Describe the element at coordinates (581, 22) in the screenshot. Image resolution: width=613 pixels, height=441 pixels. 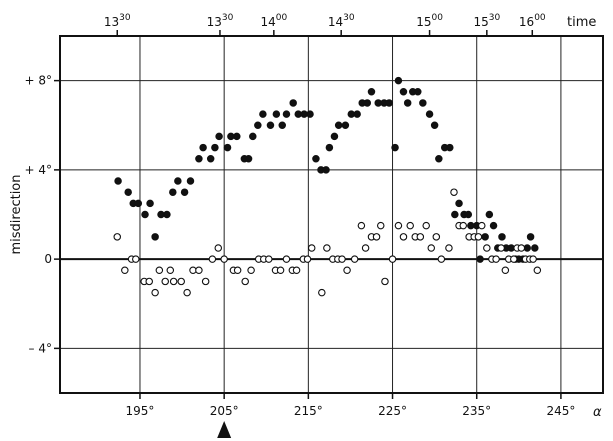
I see `time-axis-label: time` at that location.